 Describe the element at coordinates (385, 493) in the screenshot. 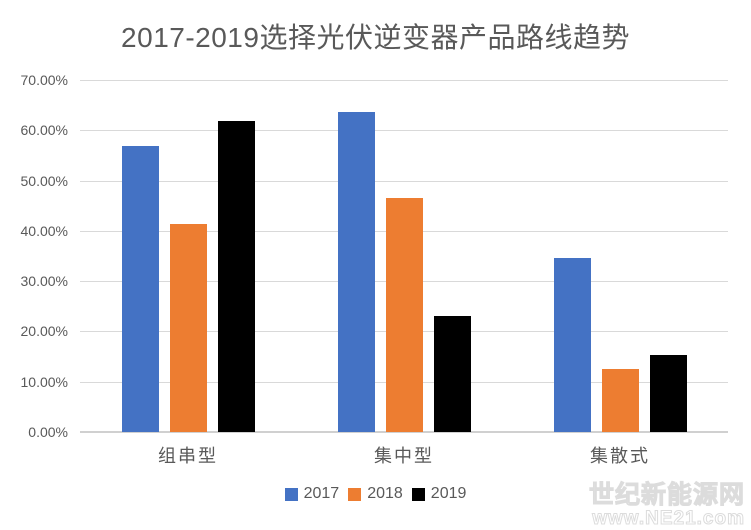

I see `legend-label: 2018` at that location.